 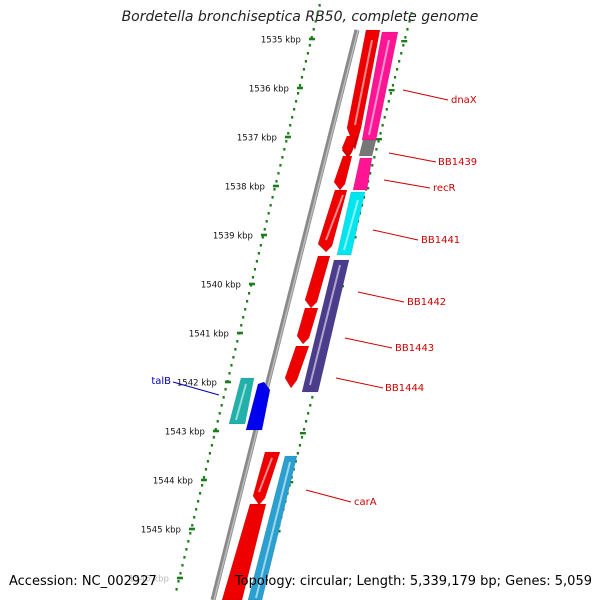 I want to click on ruler-tick-label: 1544 kbp, so click(x=173, y=482).